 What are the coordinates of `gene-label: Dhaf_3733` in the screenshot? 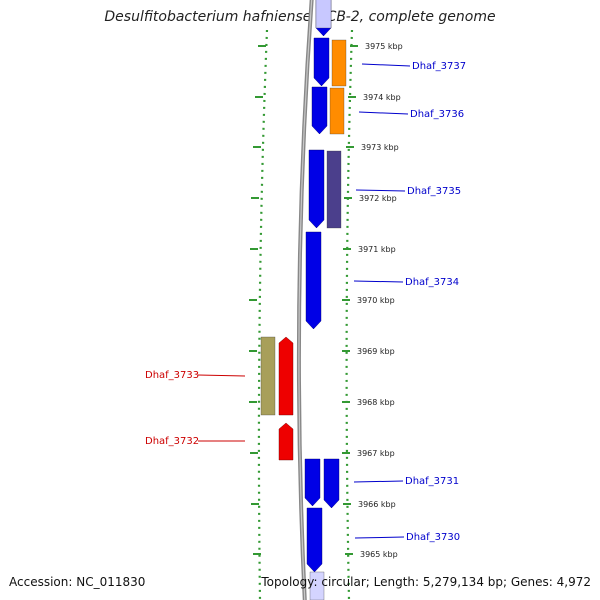 It's located at (172, 375).